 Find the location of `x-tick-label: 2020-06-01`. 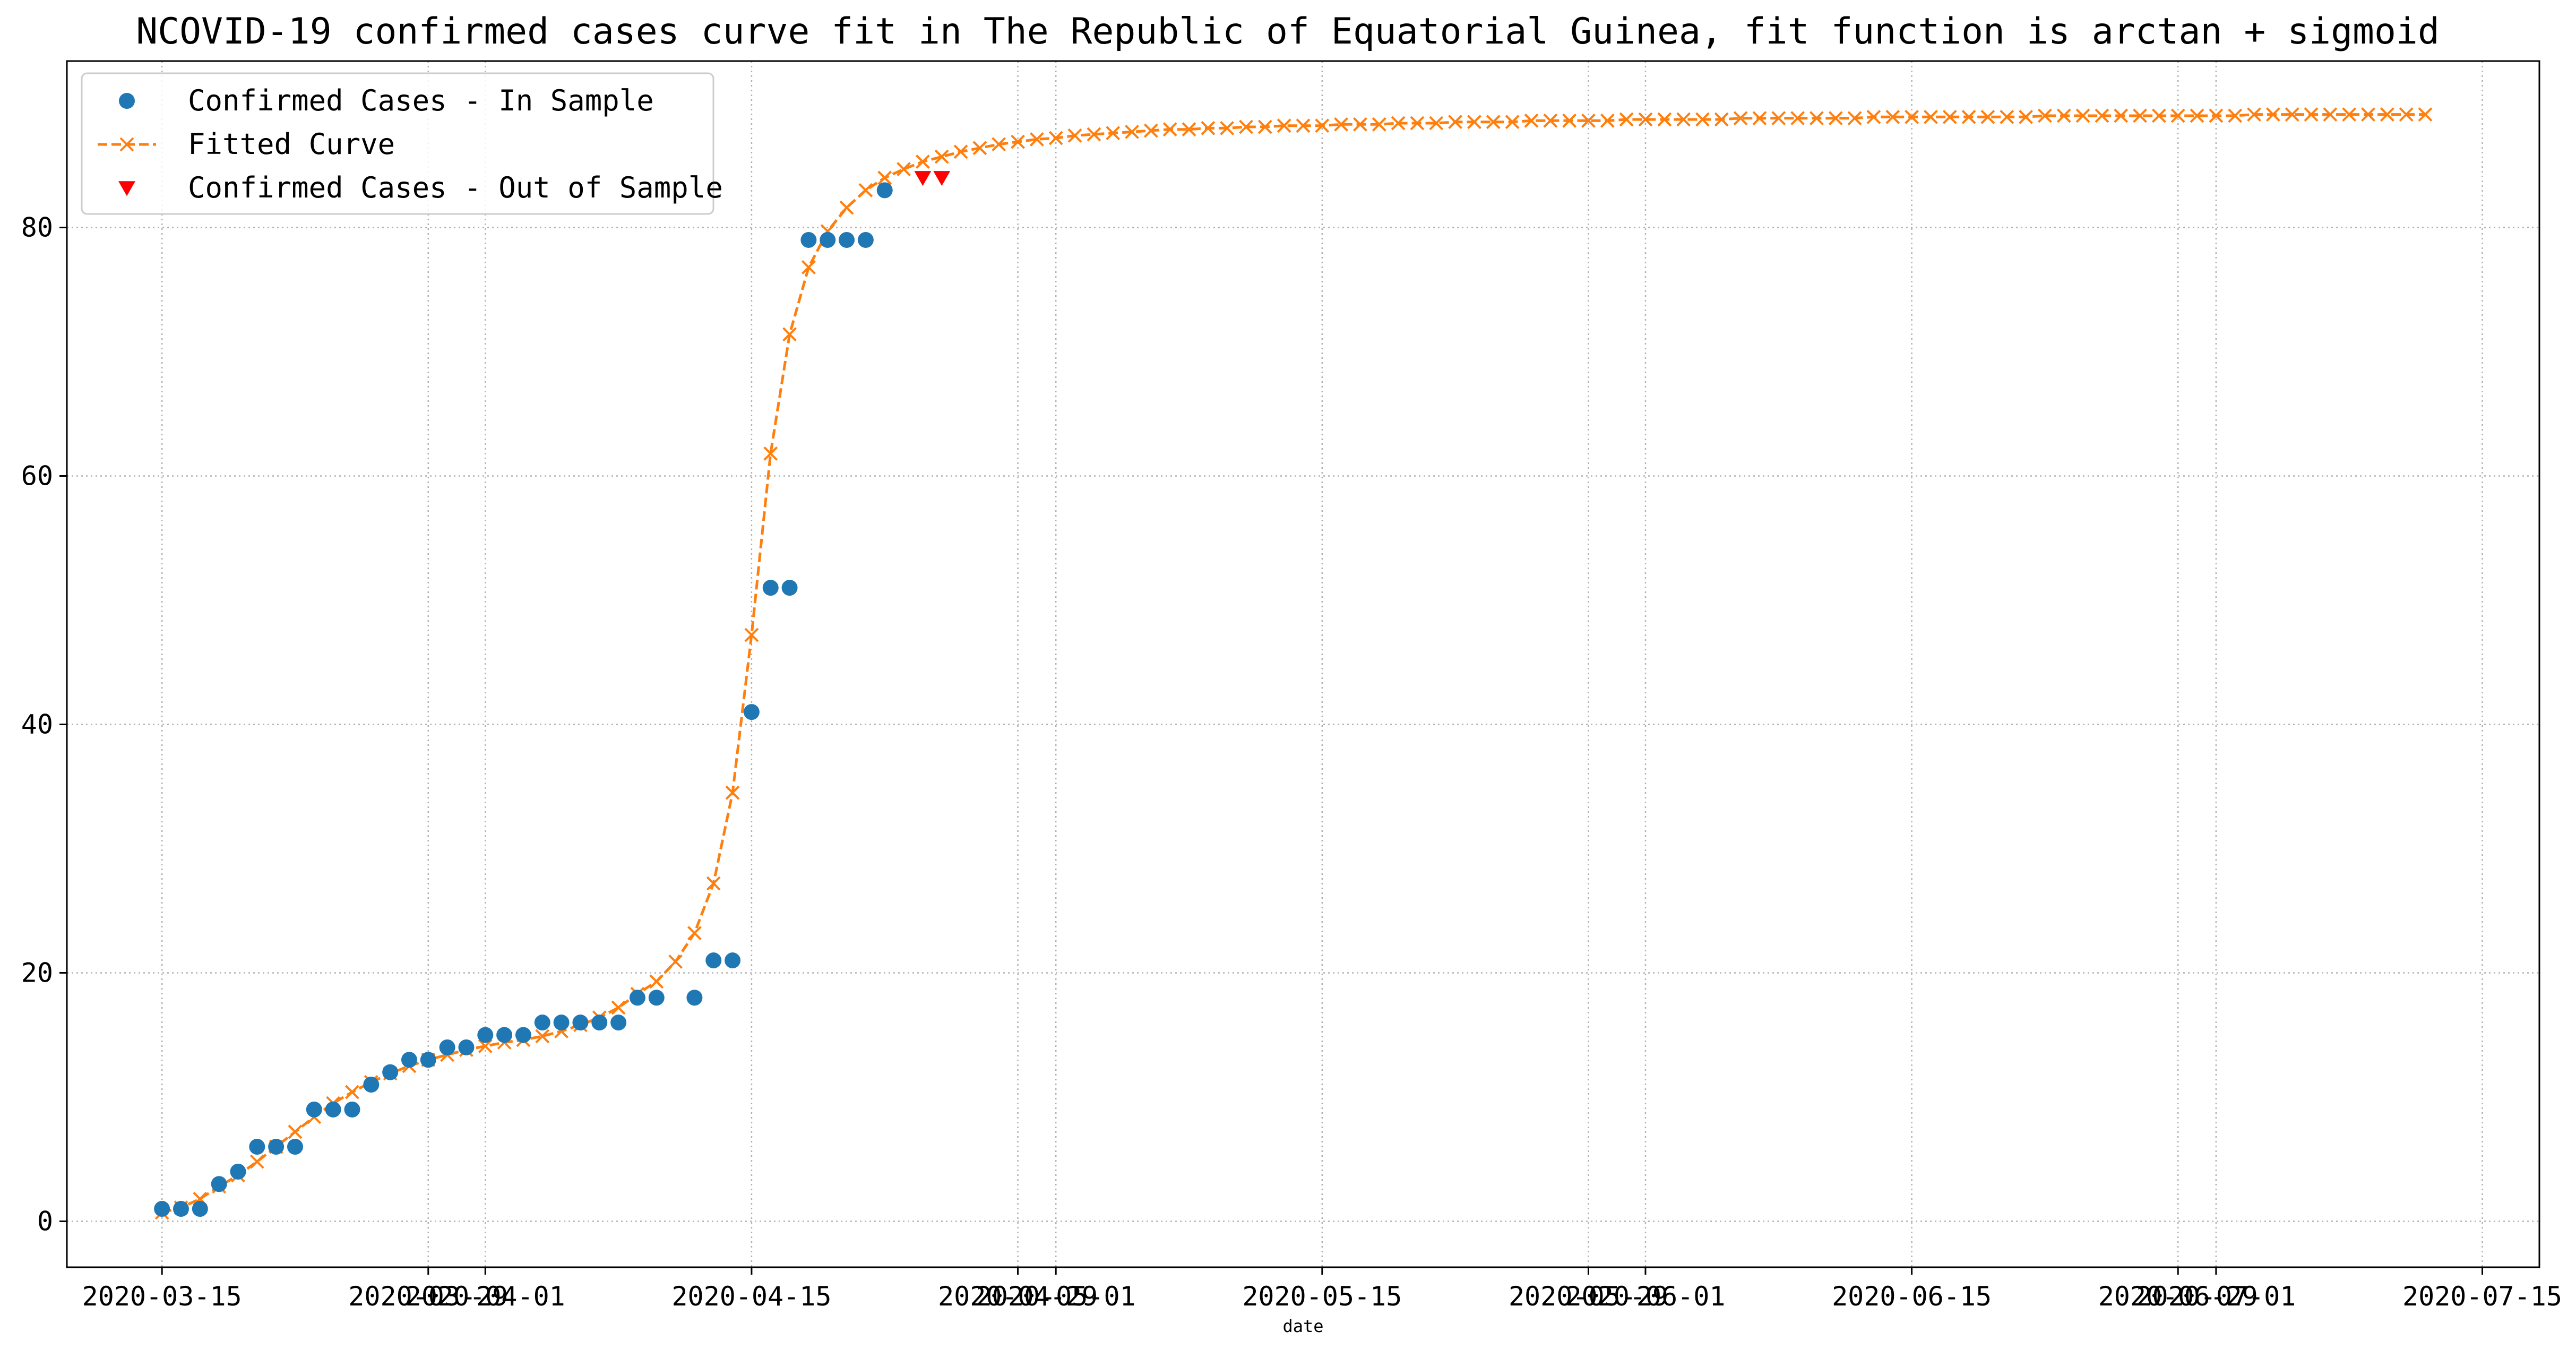

x-tick-label: 2020-06-01 is located at coordinates (1645, 1296).